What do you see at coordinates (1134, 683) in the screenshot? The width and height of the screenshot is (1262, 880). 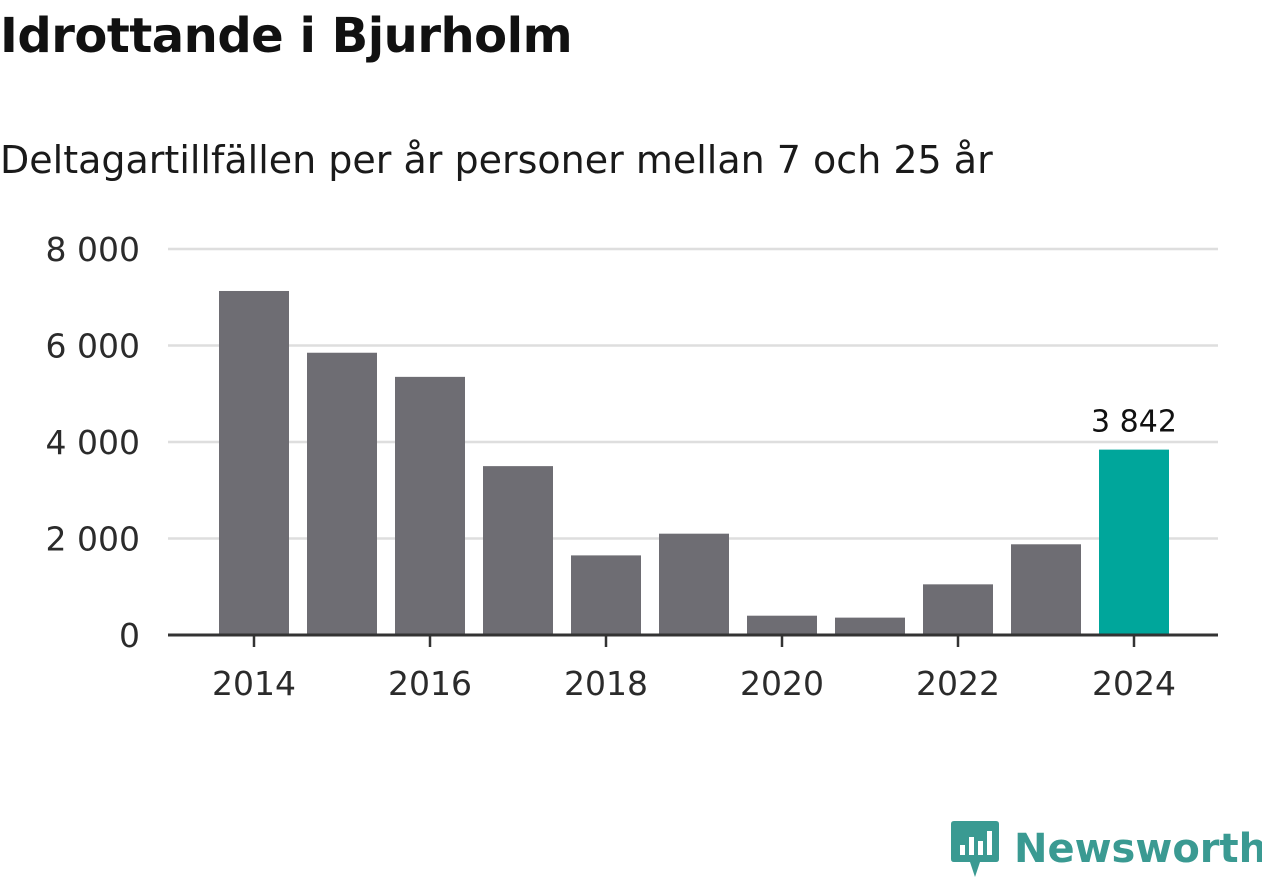 I see `x-tick-label: 2024` at bounding box center [1134, 683].